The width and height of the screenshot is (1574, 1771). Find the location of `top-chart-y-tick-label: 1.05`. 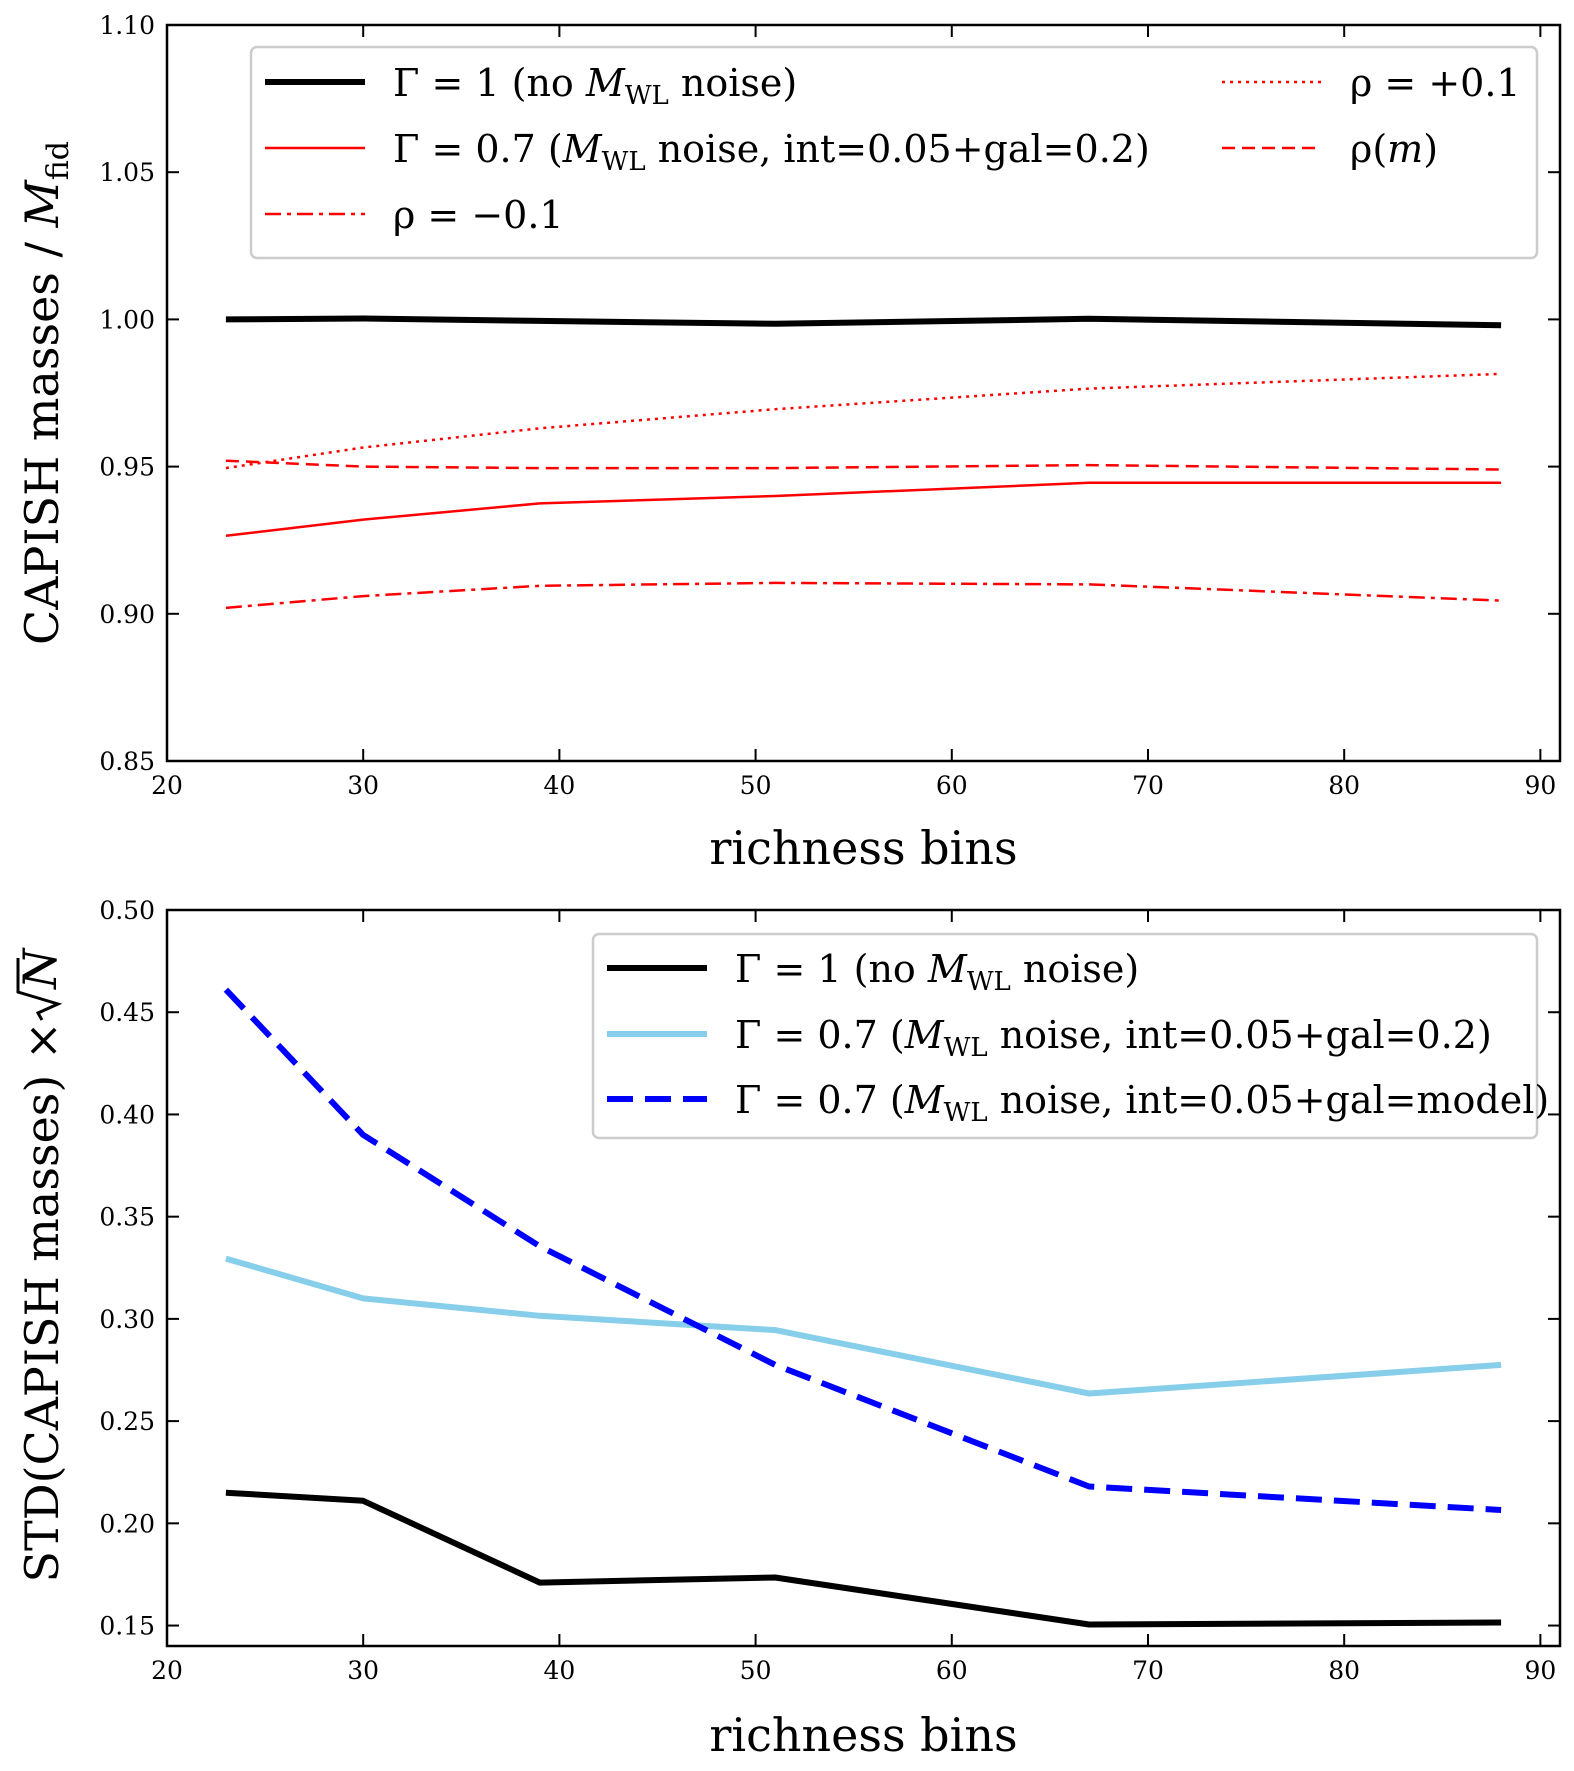

top-chart-y-tick-label: 1.05 is located at coordinates (127, 172).